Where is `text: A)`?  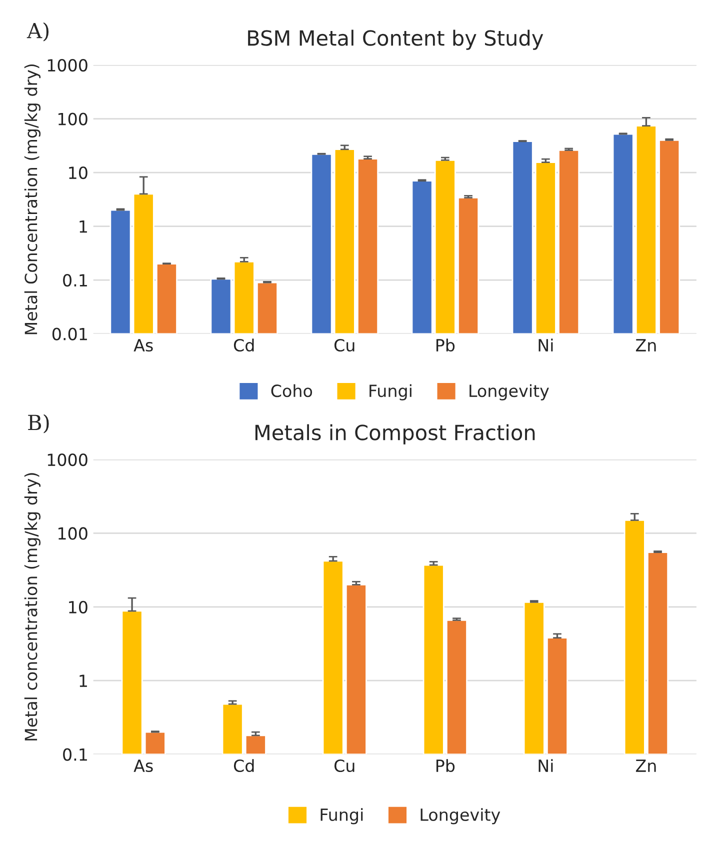 text: A) is located at coordinates (37, 32).